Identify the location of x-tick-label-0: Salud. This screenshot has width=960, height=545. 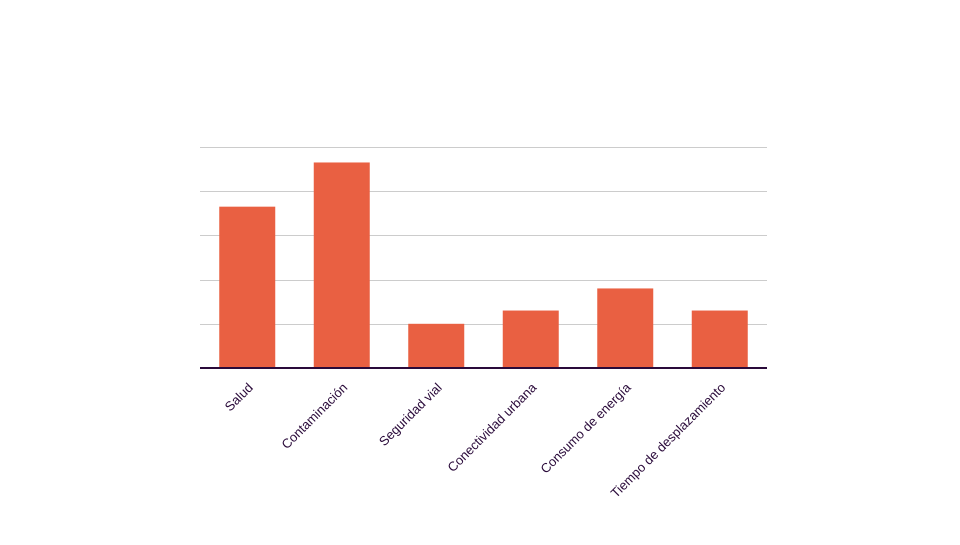
(239, 397).